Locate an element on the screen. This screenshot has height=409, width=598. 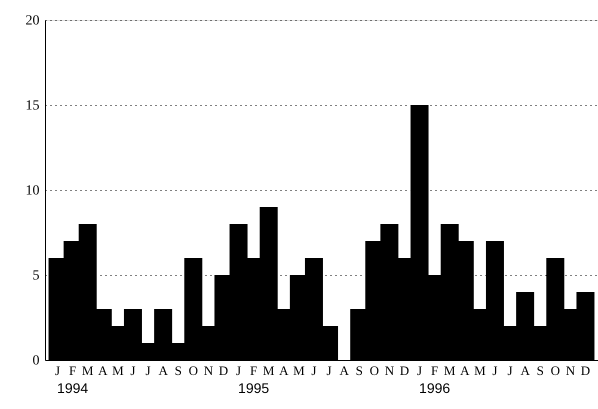
y-tick-label: 20 is located at coordinates (33, 21).